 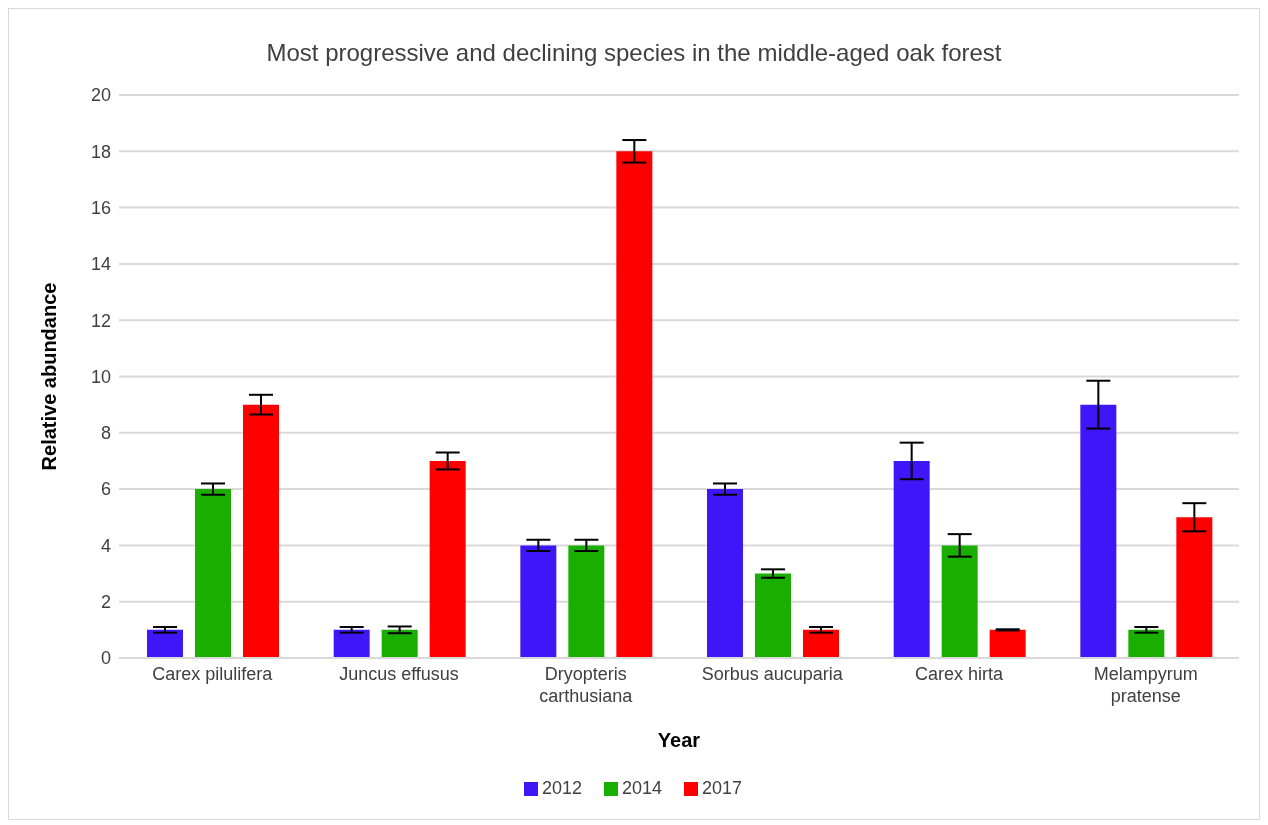 What do you see at coordinates (100, 95) in the screenshot?
I see `y-tick-label: 20` at bounding box center [100, 95].